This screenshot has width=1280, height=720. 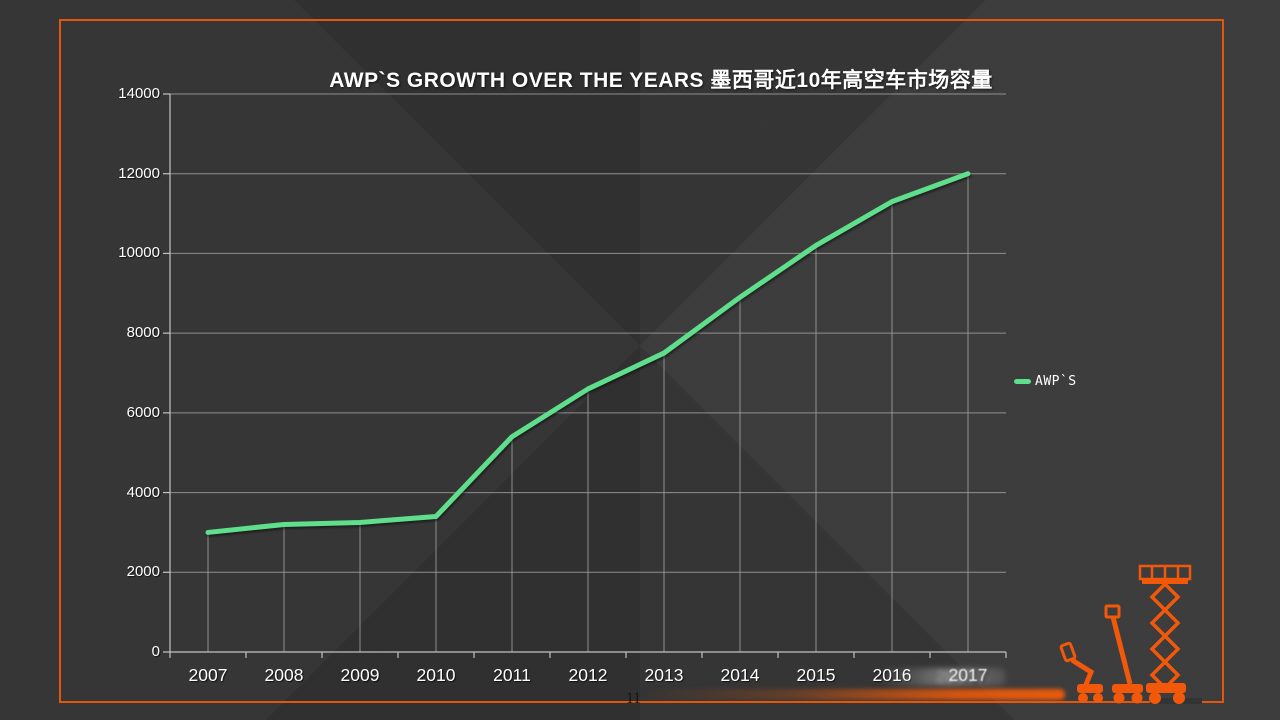 What do you see at coordinates (512, 675) in the screenshot?
I see `x-tick-label: 2011` at bounding box center [512, 675].